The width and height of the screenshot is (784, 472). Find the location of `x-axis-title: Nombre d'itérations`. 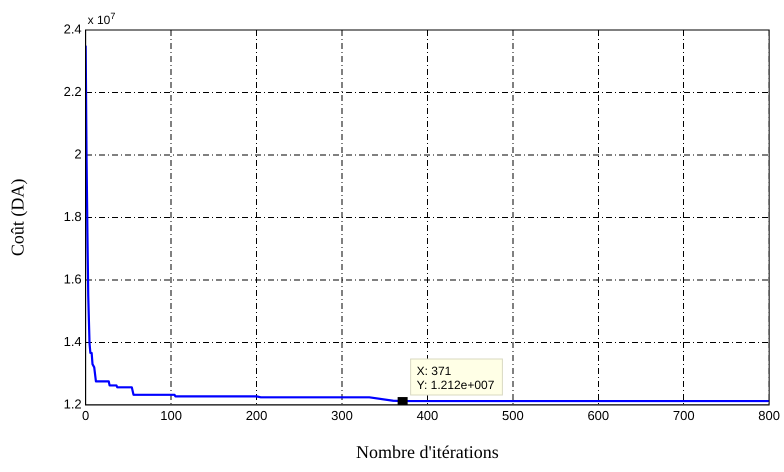

x-axis-title: Nombre d'itérations is located at coordinates (427, 452).